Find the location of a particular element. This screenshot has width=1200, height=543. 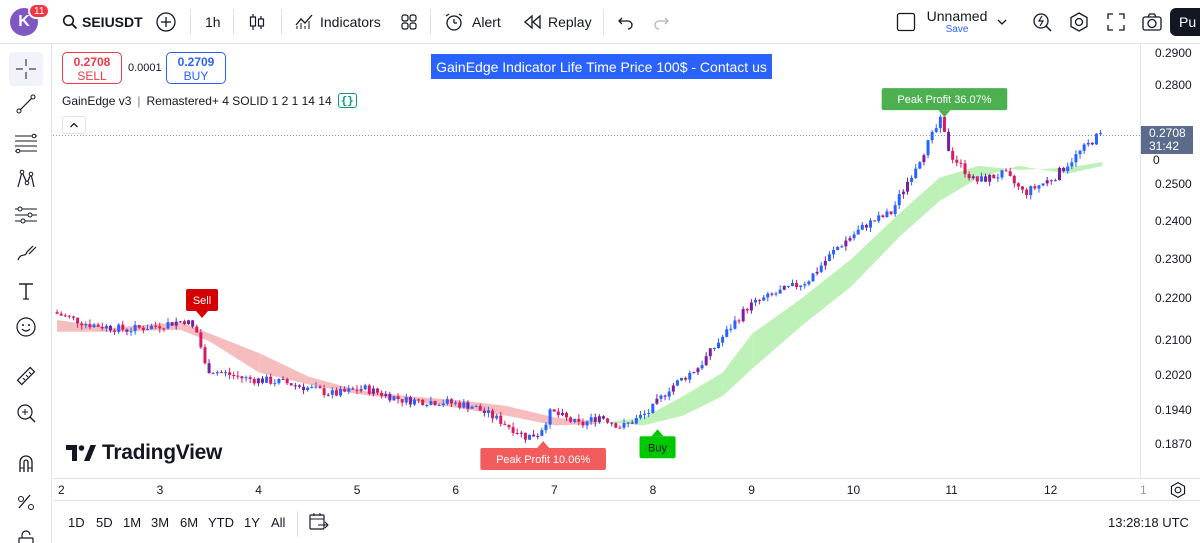

separator is located at coordinates (281, 22).